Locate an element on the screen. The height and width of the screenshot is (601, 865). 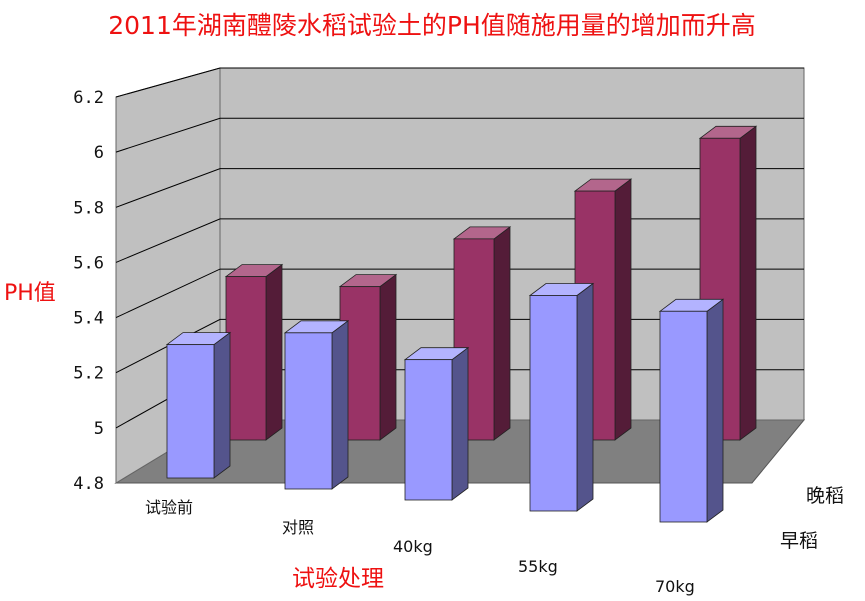
bar-晚稻-55kg is located at coordinates (603, 309).